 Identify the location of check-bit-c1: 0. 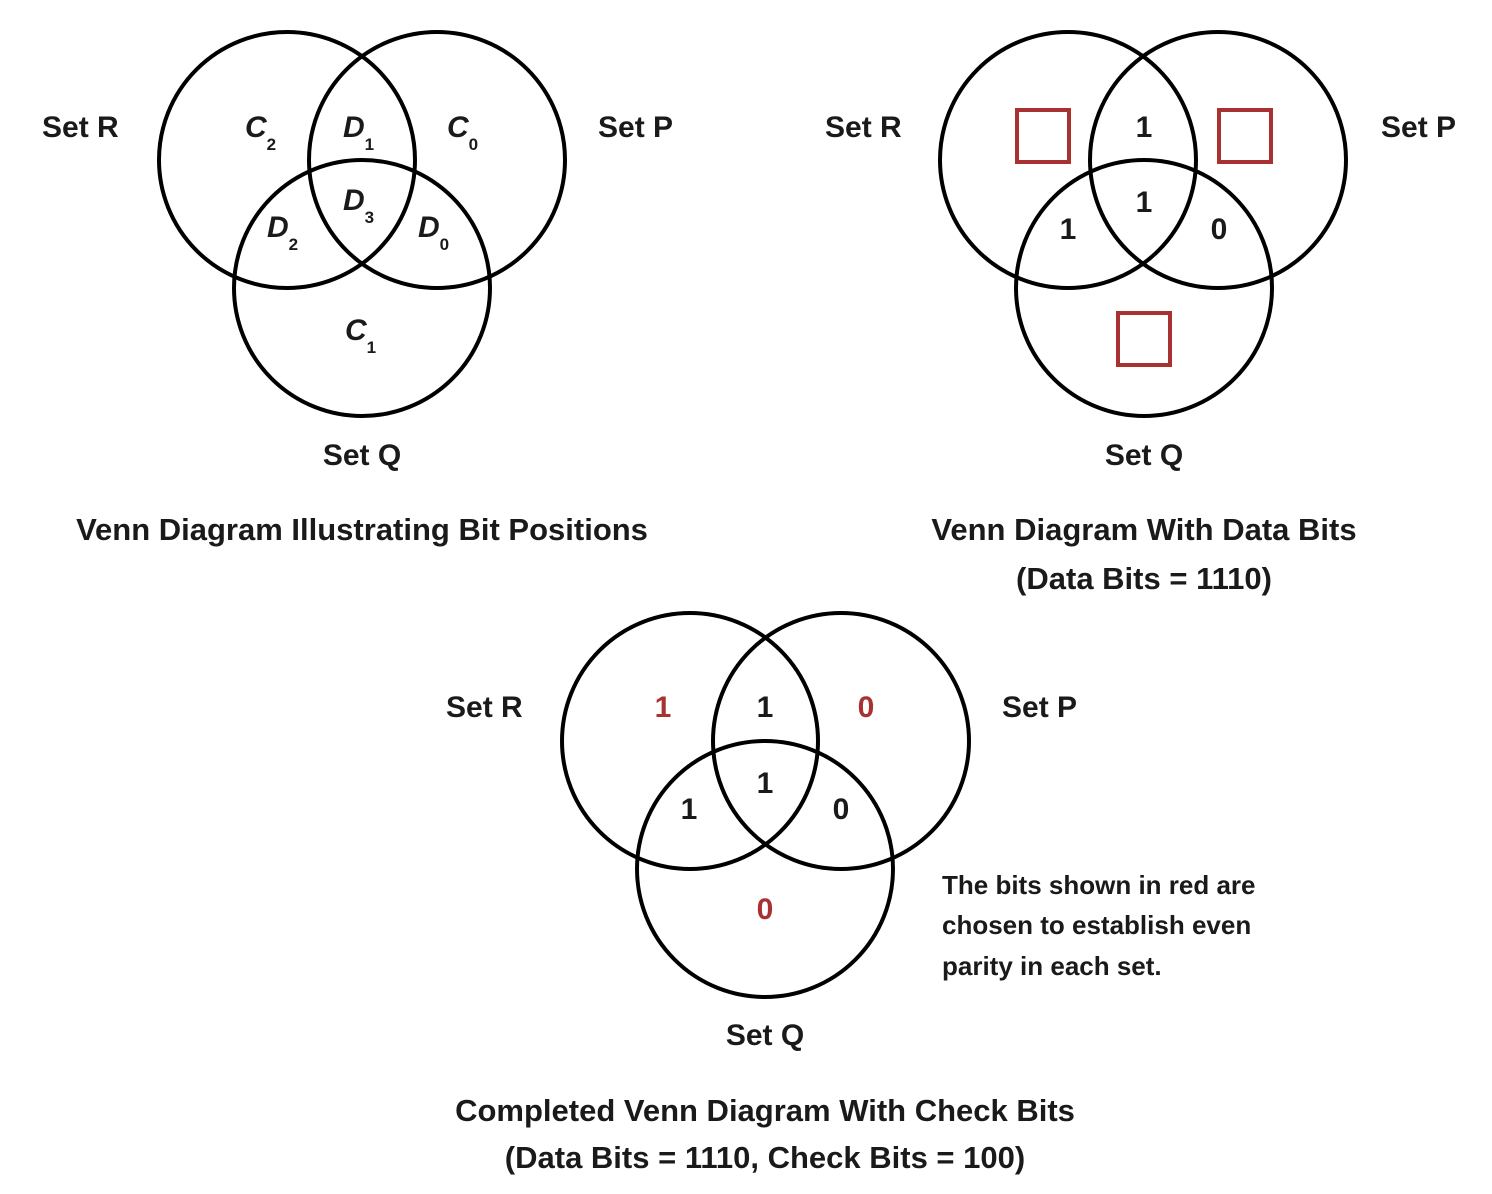
(765, 909).